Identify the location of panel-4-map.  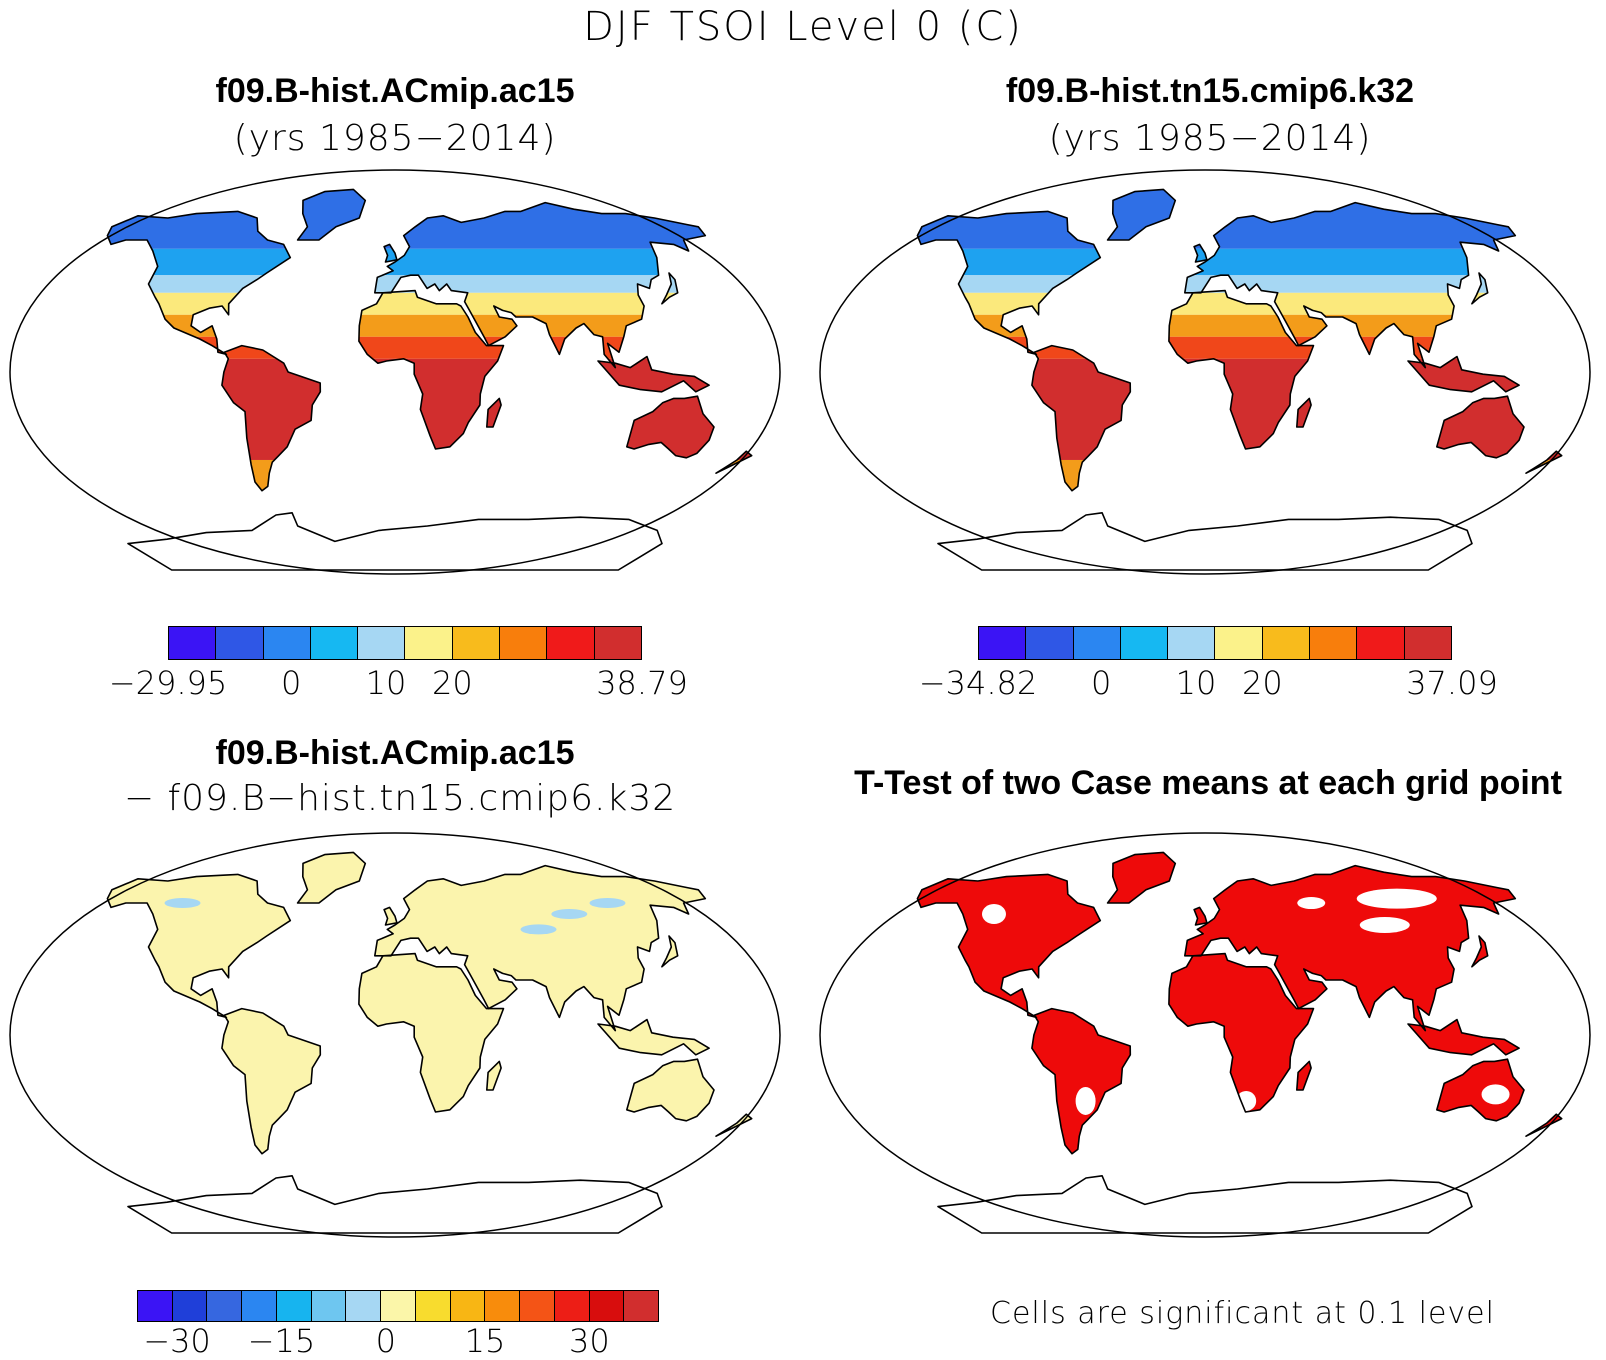
(1205, 1035).